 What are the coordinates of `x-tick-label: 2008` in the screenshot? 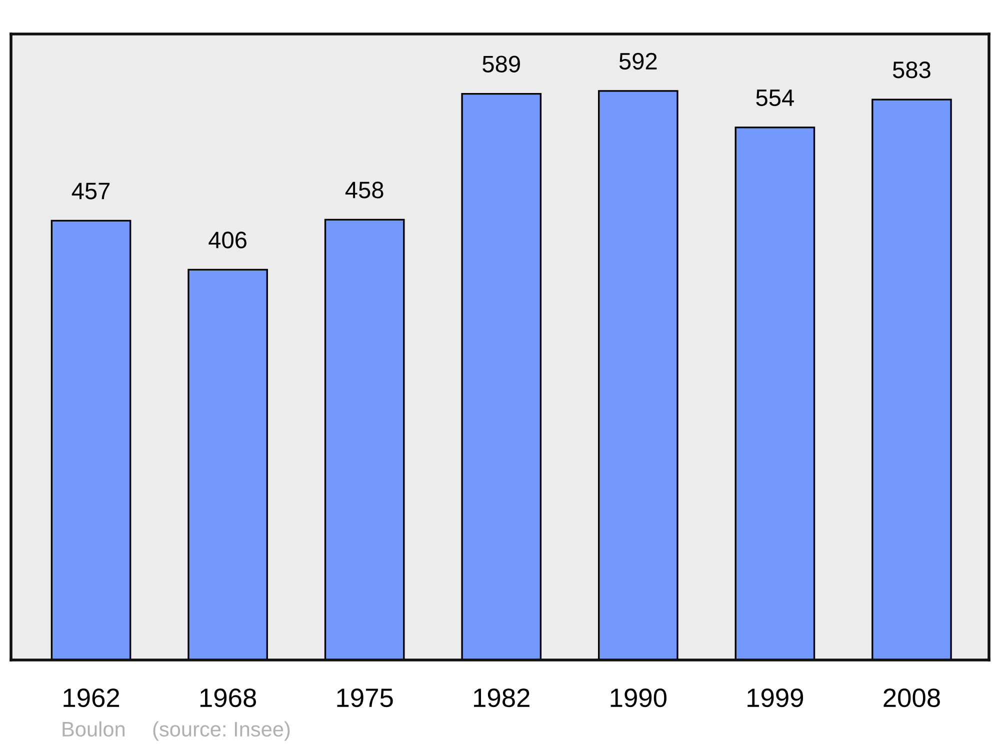 It's located at (912, 698).